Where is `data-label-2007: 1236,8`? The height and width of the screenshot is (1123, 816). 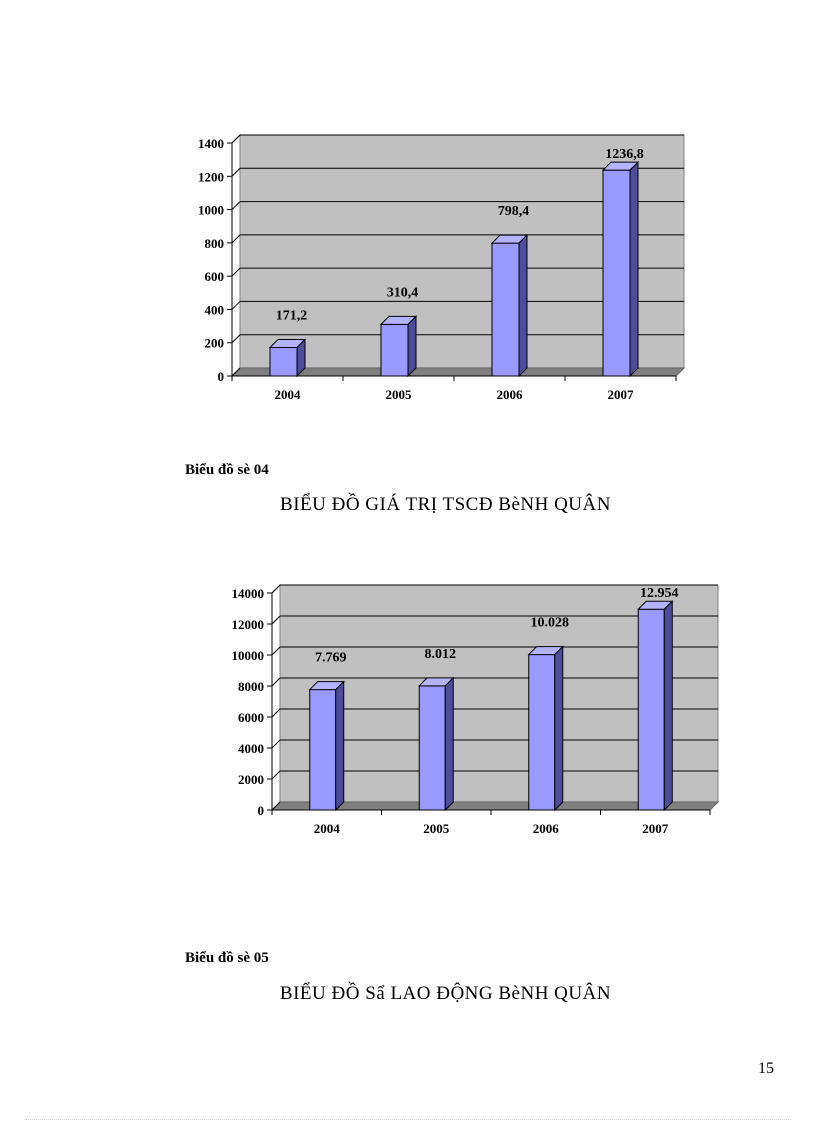 data-label-2007: 1236,8 is located at coordinates (624, 154).